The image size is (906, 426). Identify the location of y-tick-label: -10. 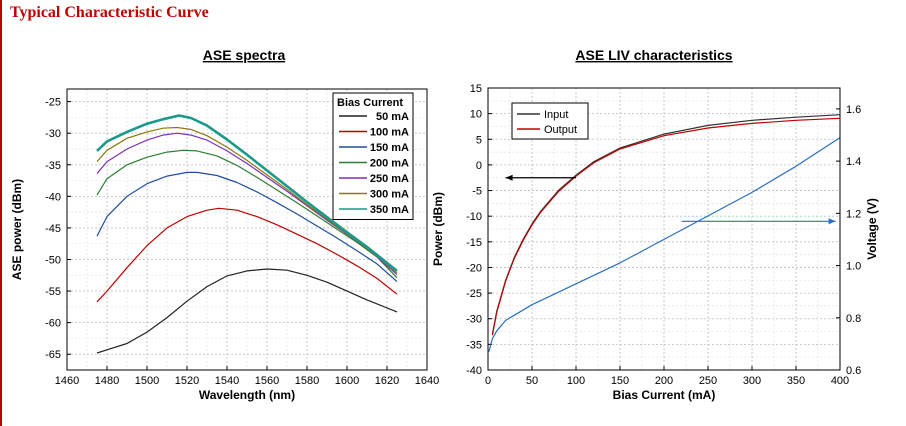
(474, 217).